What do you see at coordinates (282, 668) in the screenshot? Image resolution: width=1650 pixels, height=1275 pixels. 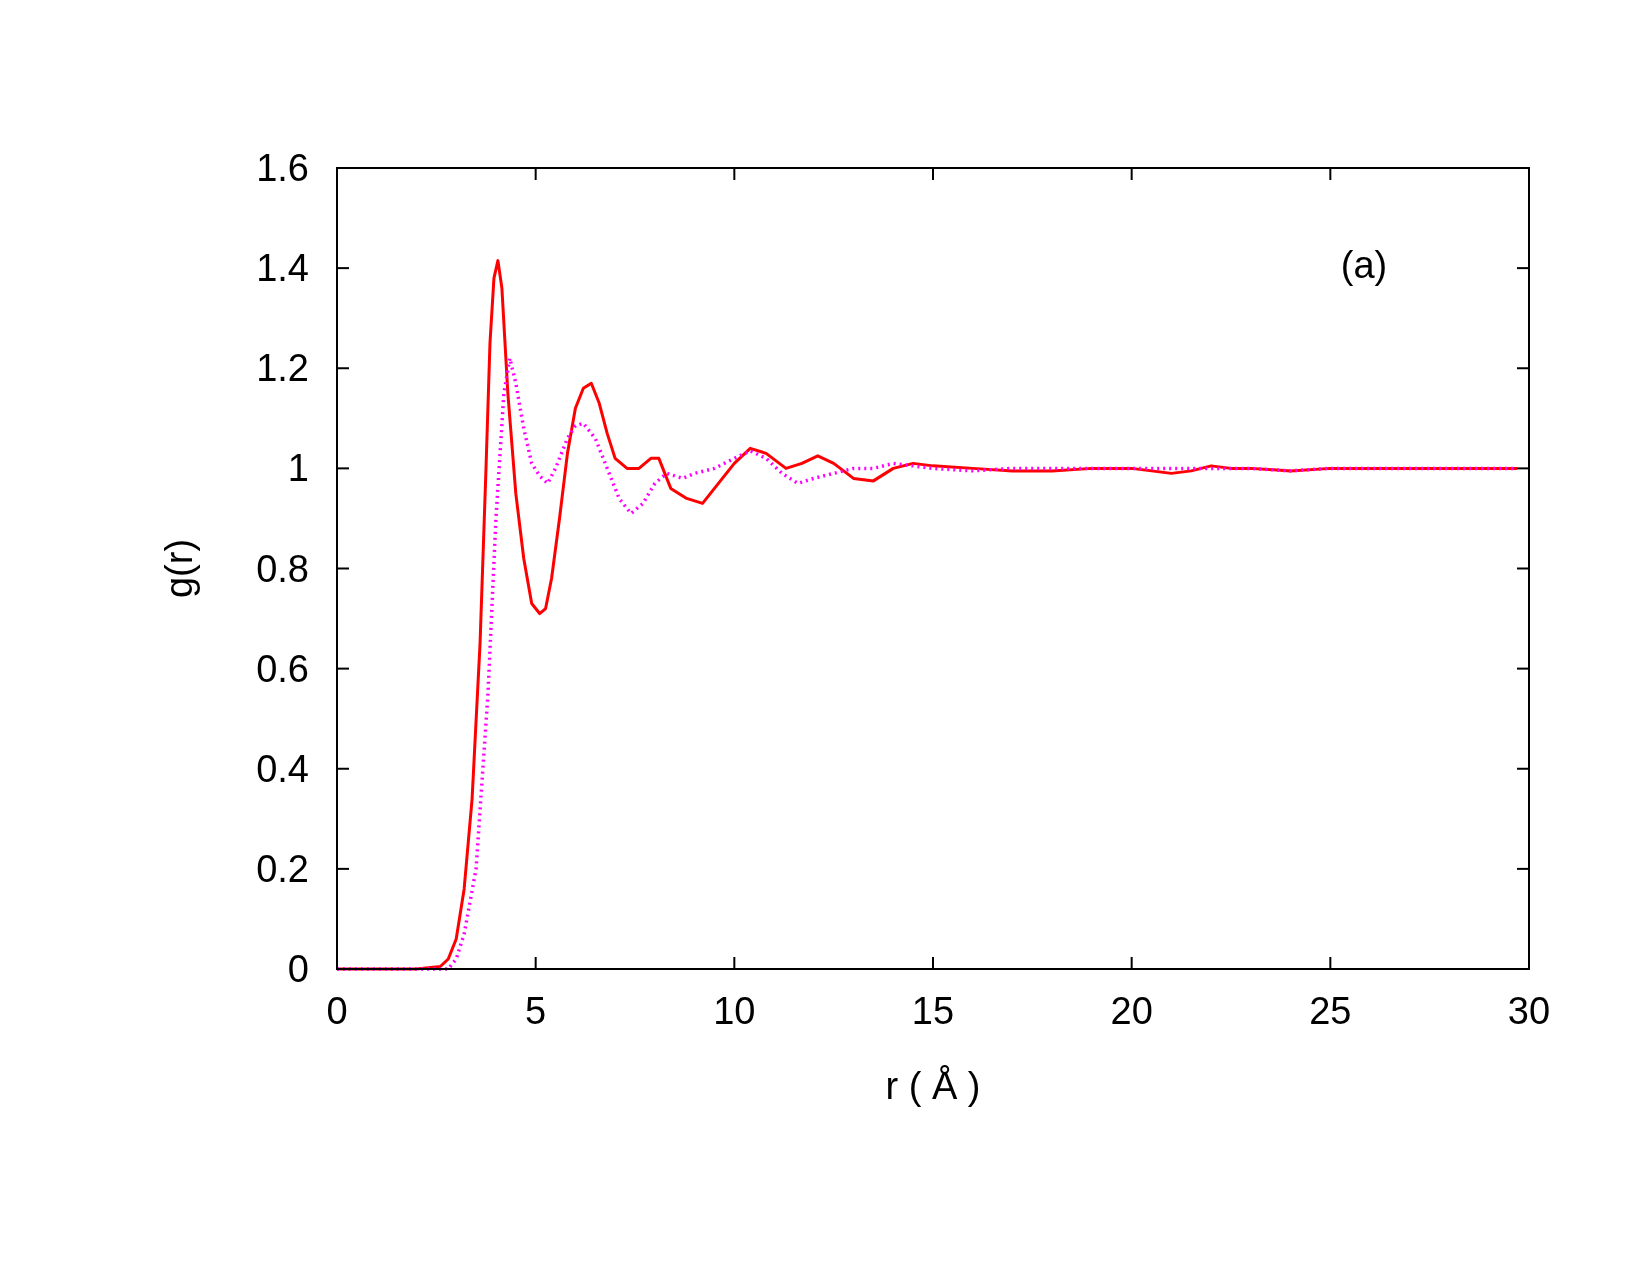 I see `y-tick-label: 0.6` at bounding box center [282, 668].